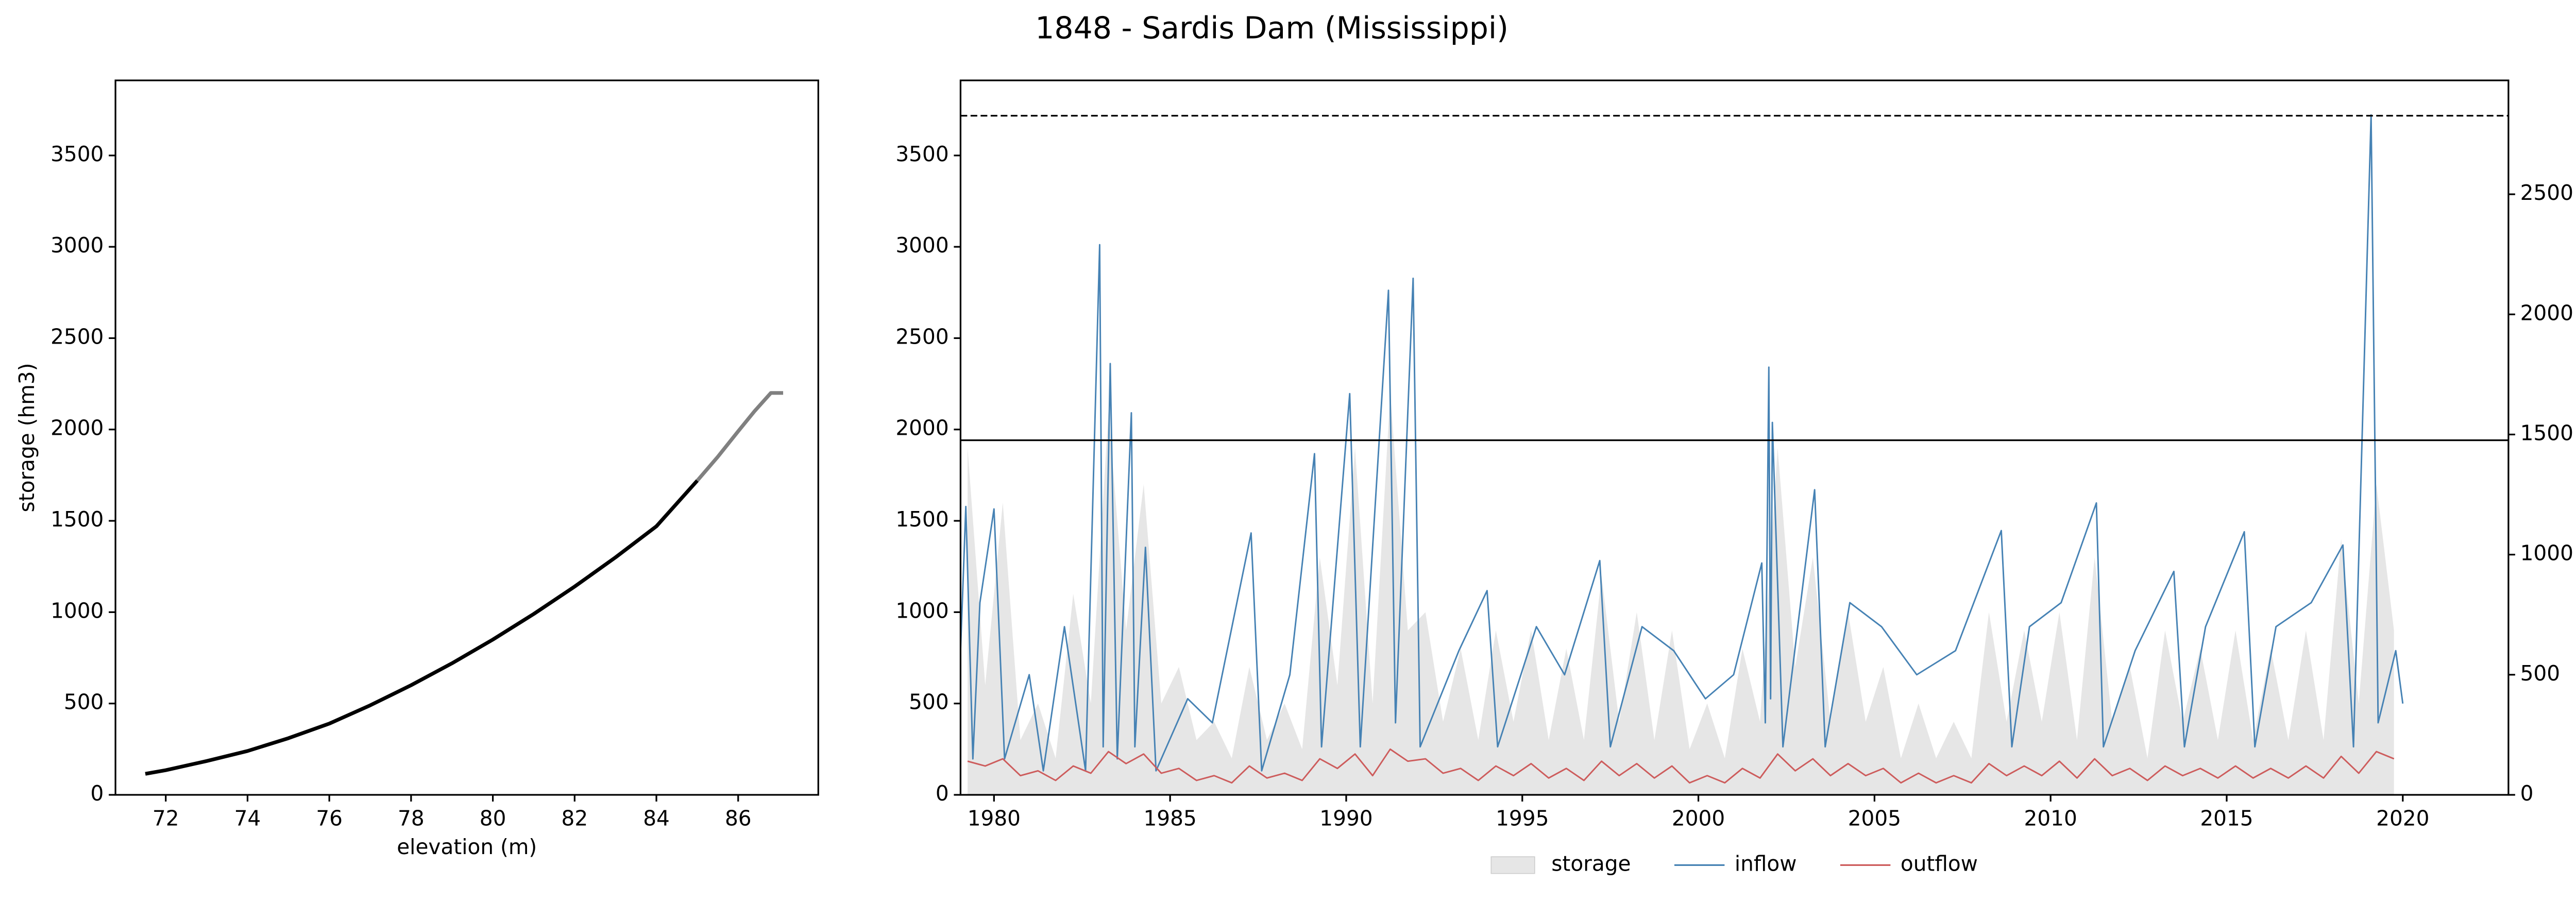  I want to click on legend-label: storage, so click(1591, 863).